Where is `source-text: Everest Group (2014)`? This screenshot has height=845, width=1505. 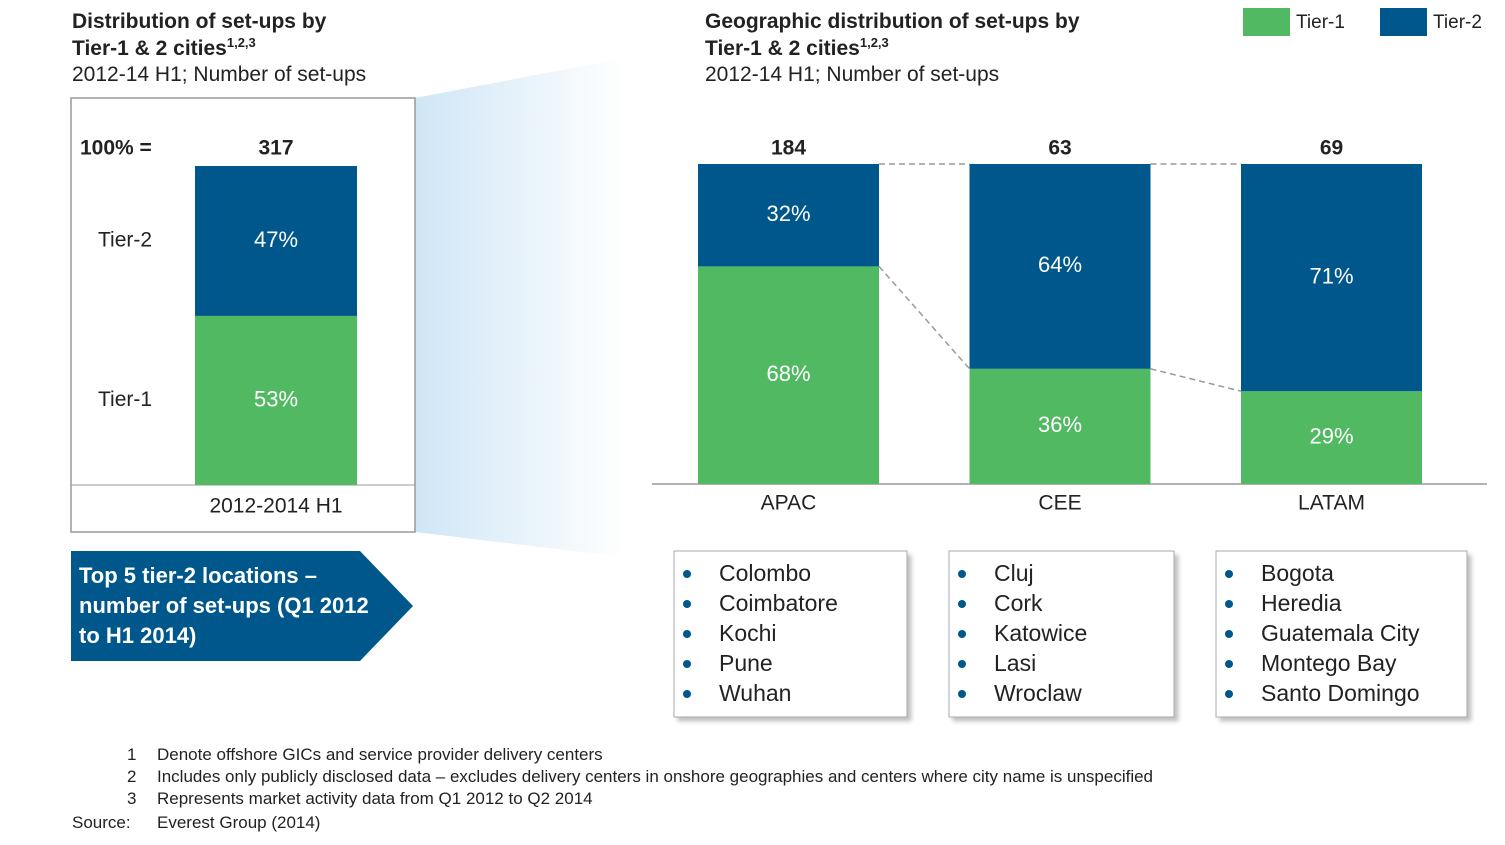
source-text: Everest Group (2014) is located at coordinates (239, 822).